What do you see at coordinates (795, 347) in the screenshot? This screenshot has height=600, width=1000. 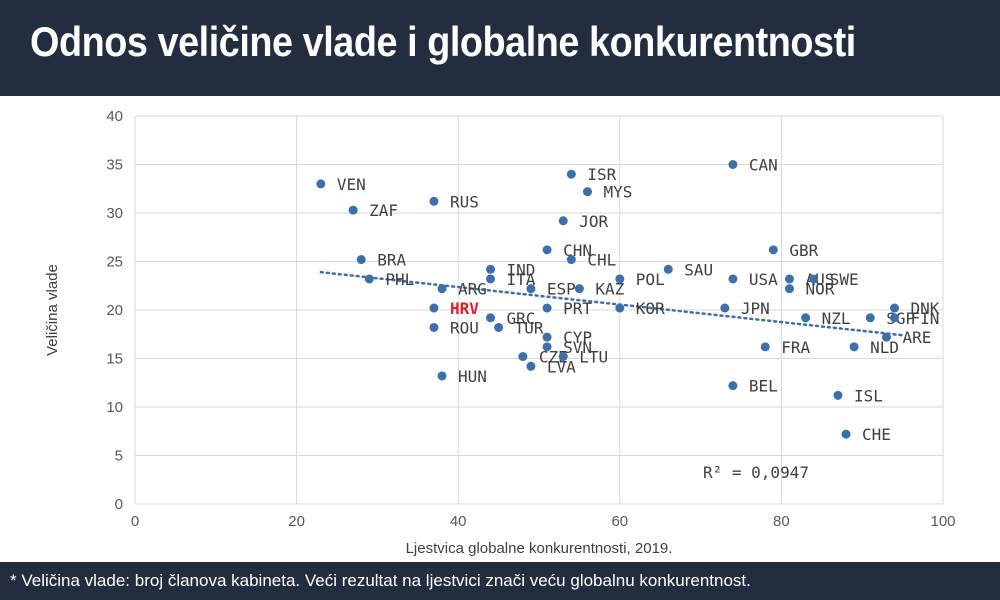 I see `point-label: FRA` at bounding box center [795, 347].